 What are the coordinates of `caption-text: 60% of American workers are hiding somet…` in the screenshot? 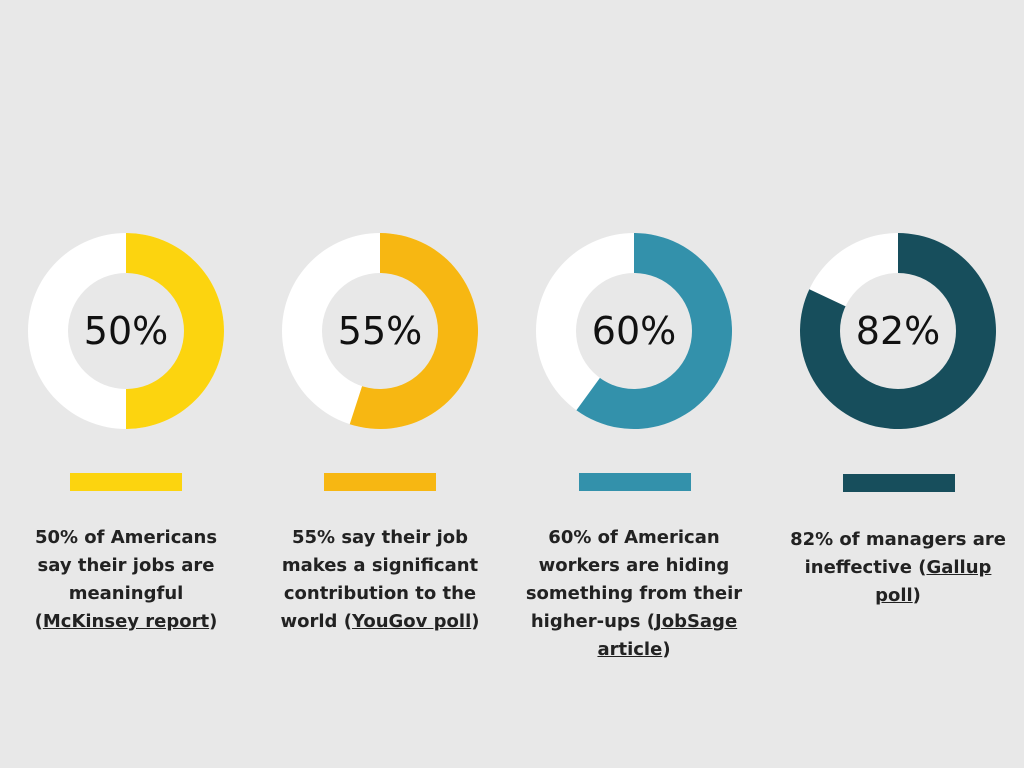 It's located at (634, 579).